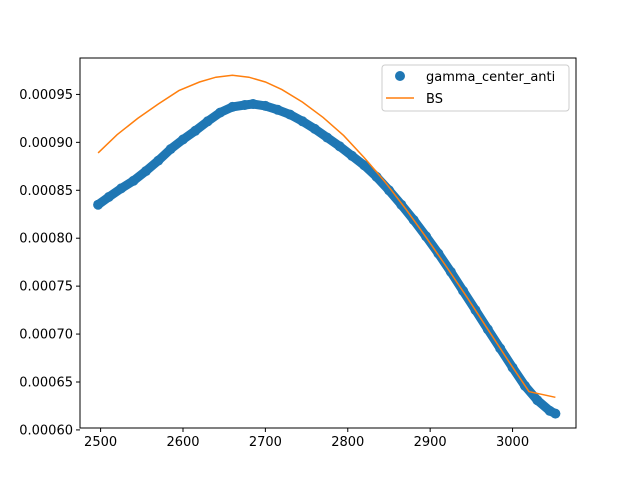 This screenshot has width=640, height=480. I want to click on x-axis-ticks: 2500 2600 2700 2800 2900 3000, so click(306, 439).